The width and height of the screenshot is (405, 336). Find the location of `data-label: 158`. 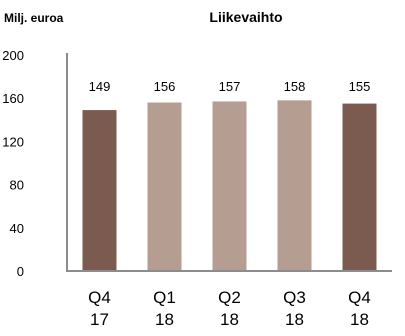

data-label: 158 is located at coordinates (295, 86).